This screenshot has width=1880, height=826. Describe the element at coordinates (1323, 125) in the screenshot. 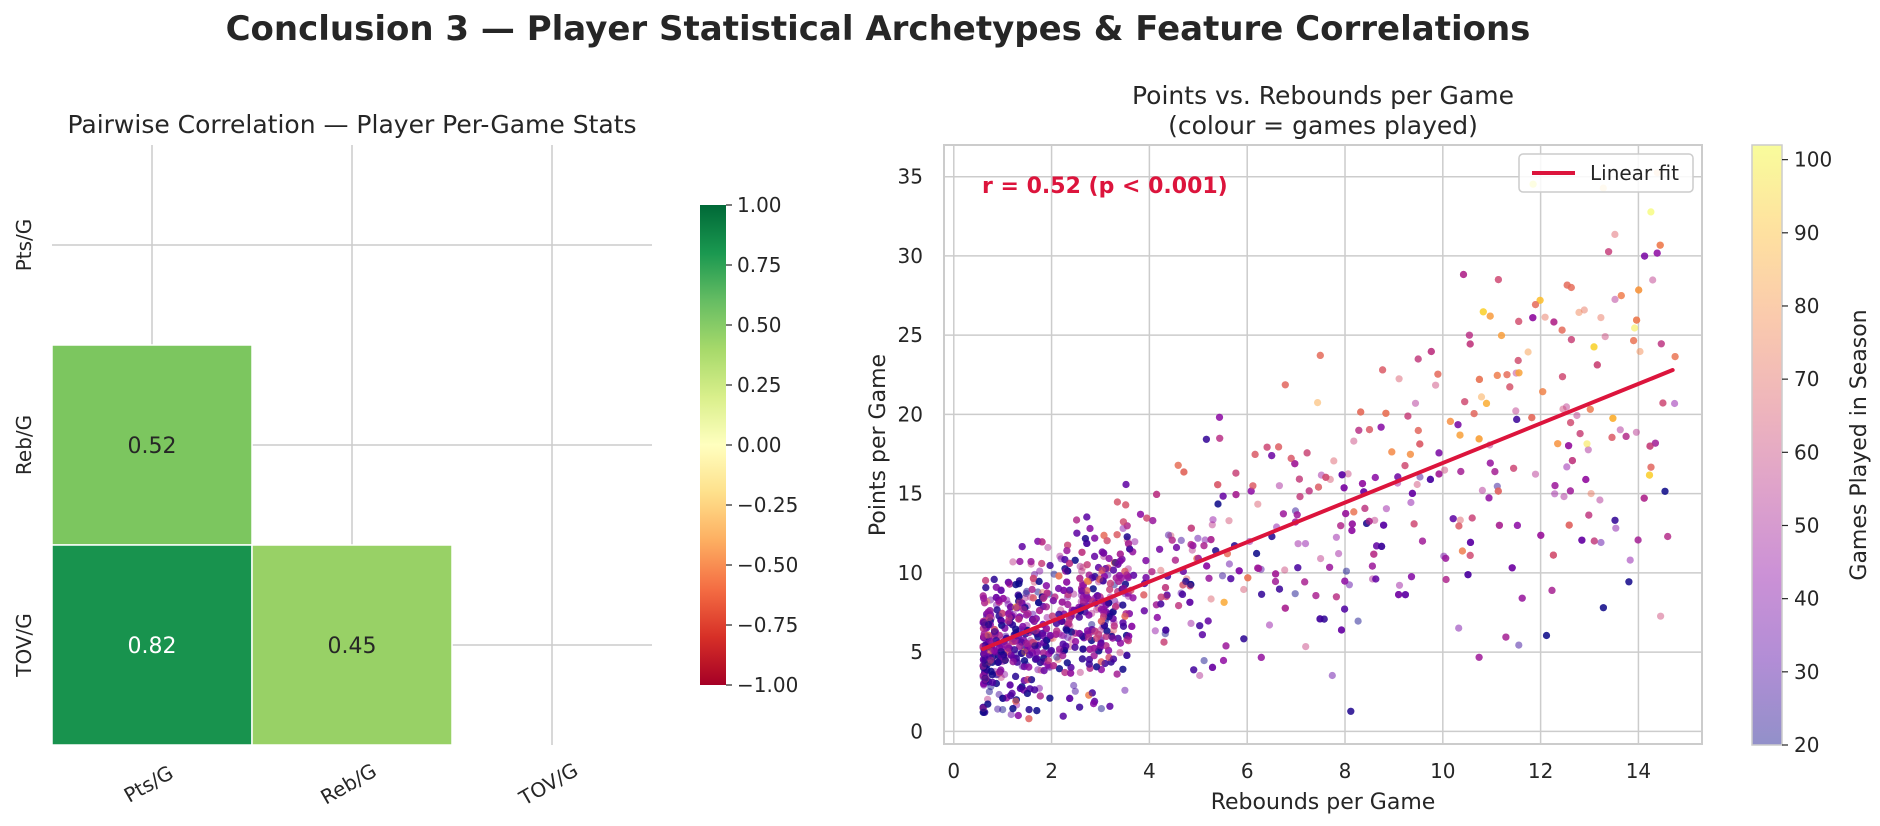

I see `scatter-title-line2: (colour = games played)` at that location.